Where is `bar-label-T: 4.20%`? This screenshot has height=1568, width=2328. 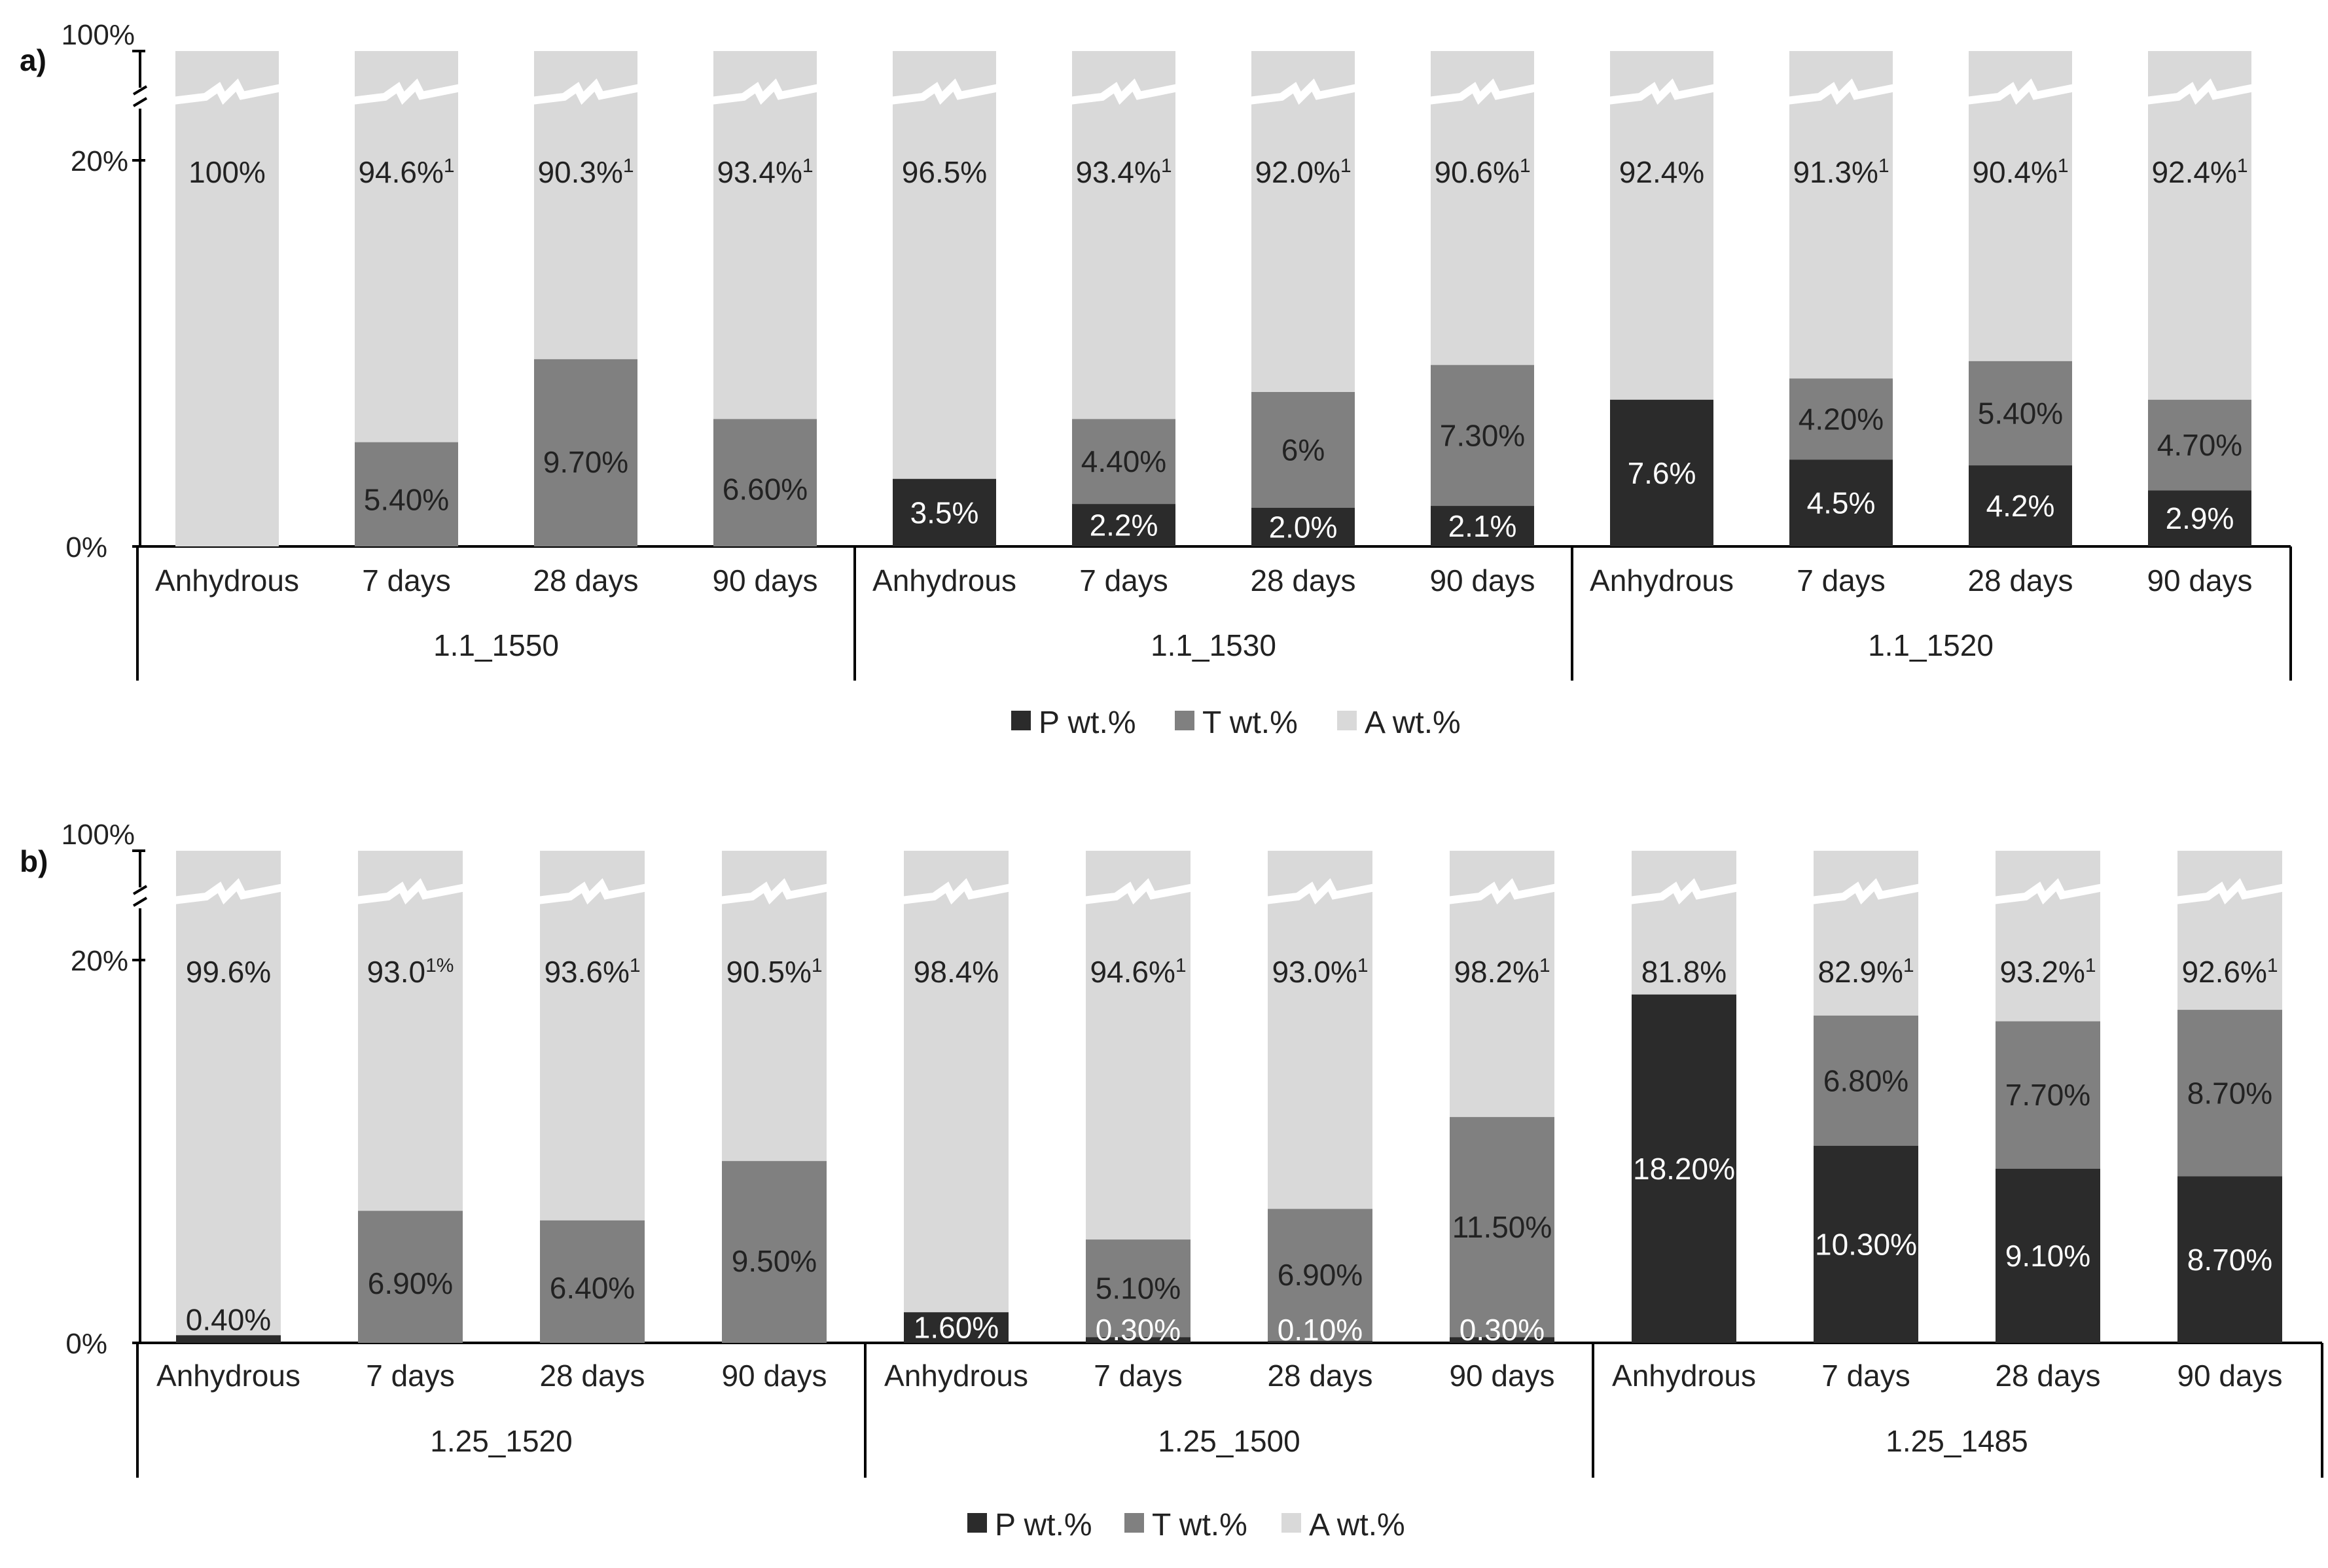
bar-label-T: 4.20% is located at coordinates (1841, 419).